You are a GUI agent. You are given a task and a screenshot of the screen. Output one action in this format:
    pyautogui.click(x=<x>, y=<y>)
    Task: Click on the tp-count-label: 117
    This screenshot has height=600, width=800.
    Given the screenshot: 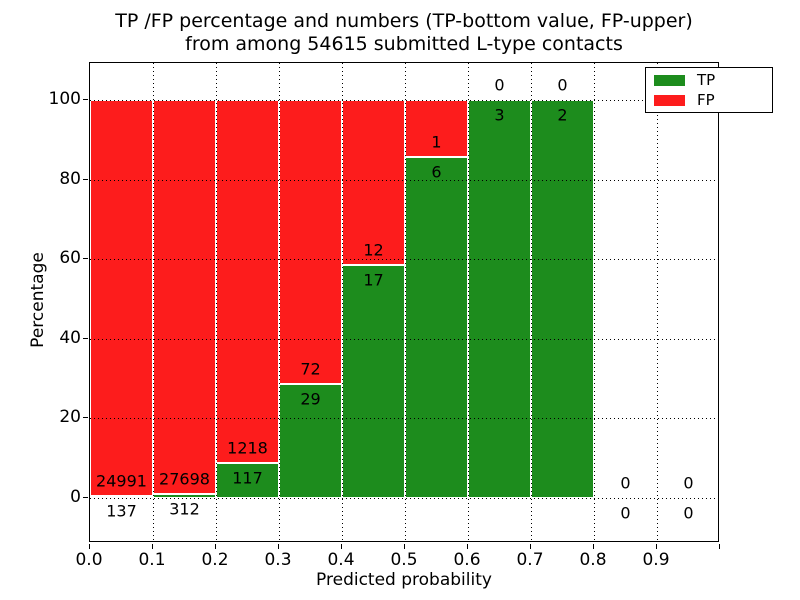 What is the action you would take?
    pyautogui.click(x=247, y=478)
    